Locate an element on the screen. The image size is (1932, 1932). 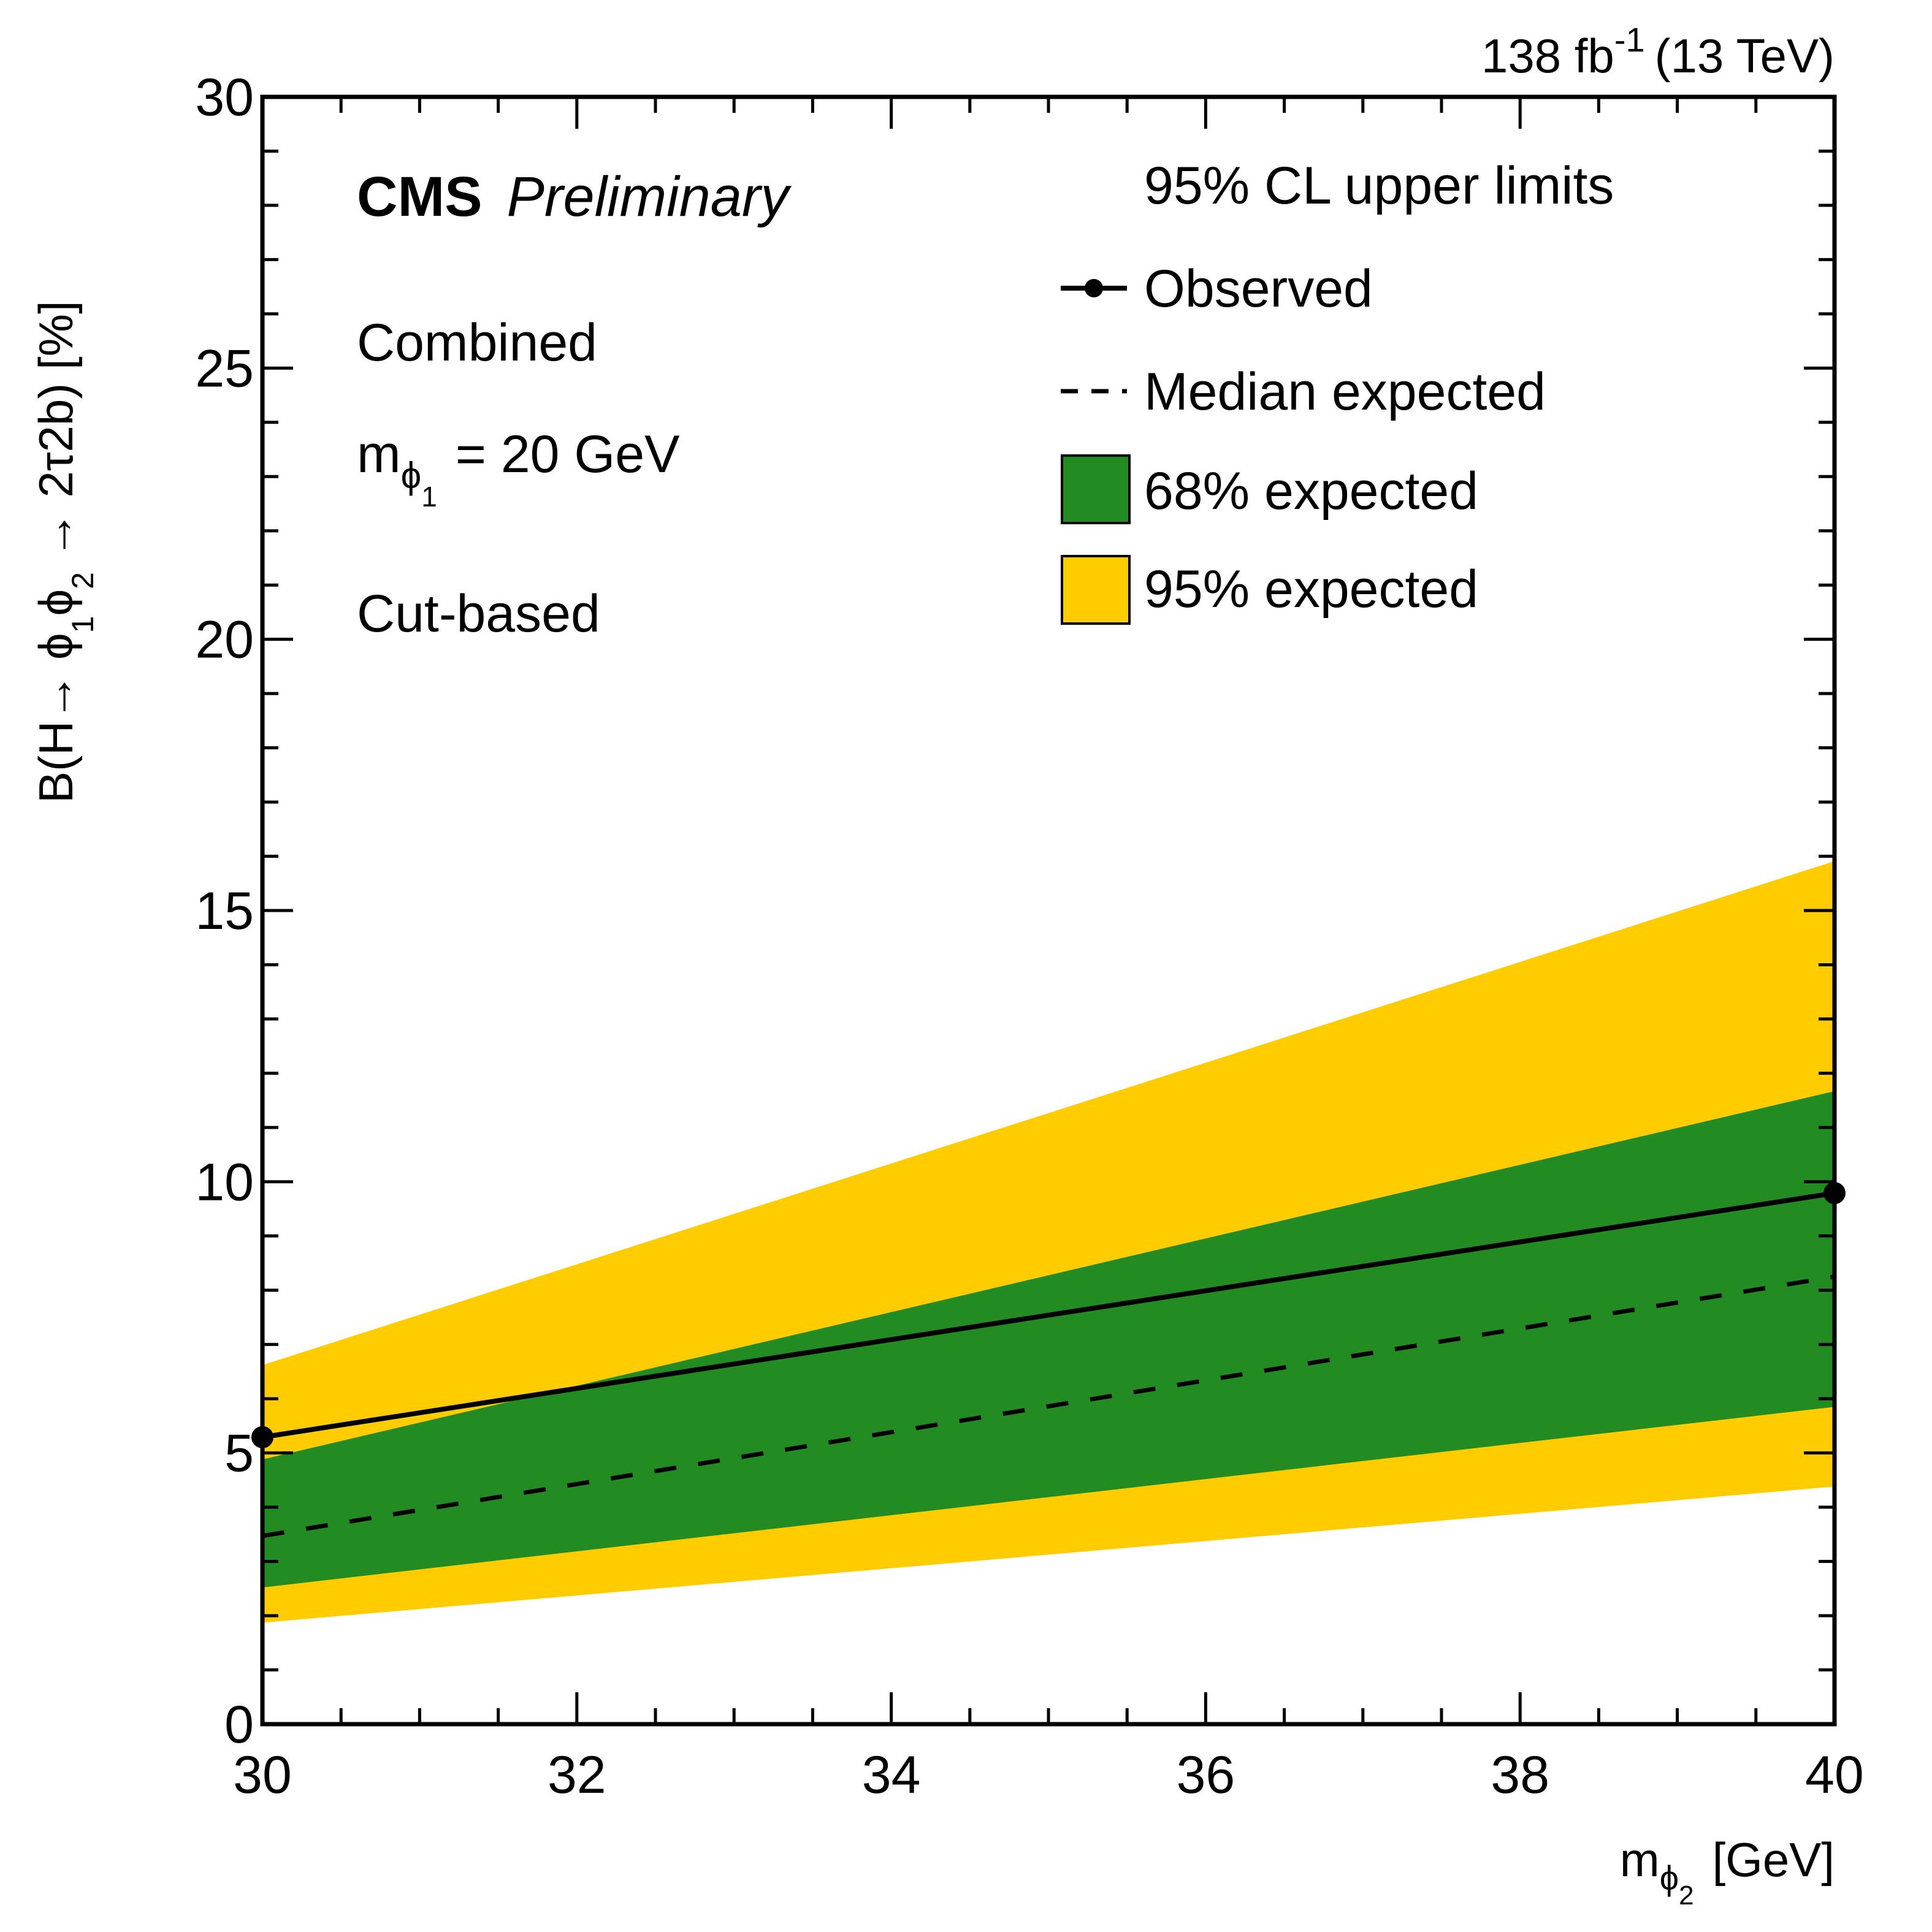
median-expected-line is located at coordinates (1048, 1406).